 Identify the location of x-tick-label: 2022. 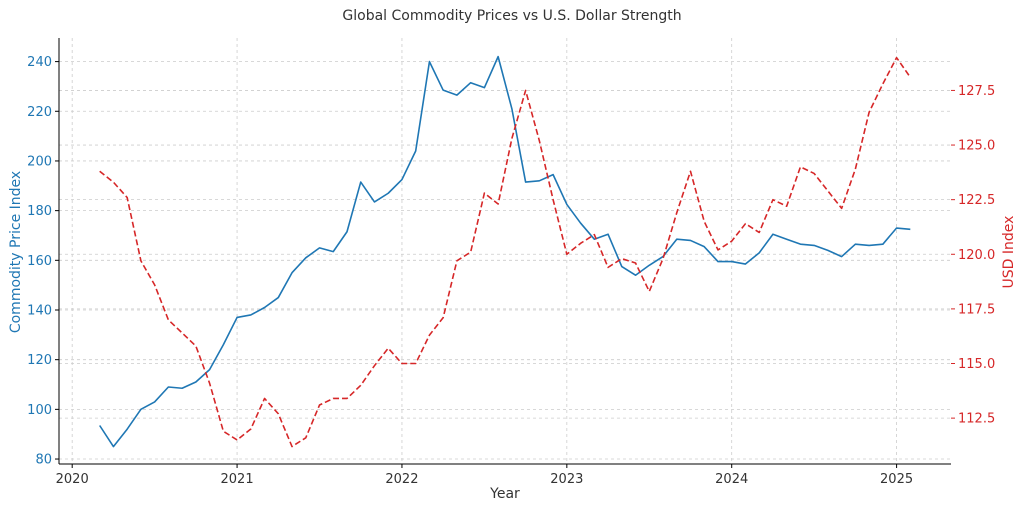
(401, 479).